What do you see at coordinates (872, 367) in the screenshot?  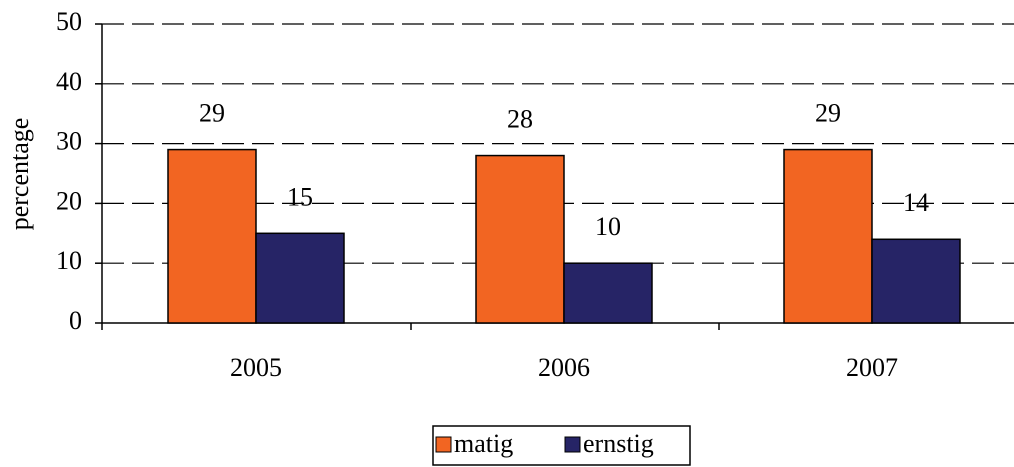 I see `x-tick-label: 2007` at bounding box center [872, 367].